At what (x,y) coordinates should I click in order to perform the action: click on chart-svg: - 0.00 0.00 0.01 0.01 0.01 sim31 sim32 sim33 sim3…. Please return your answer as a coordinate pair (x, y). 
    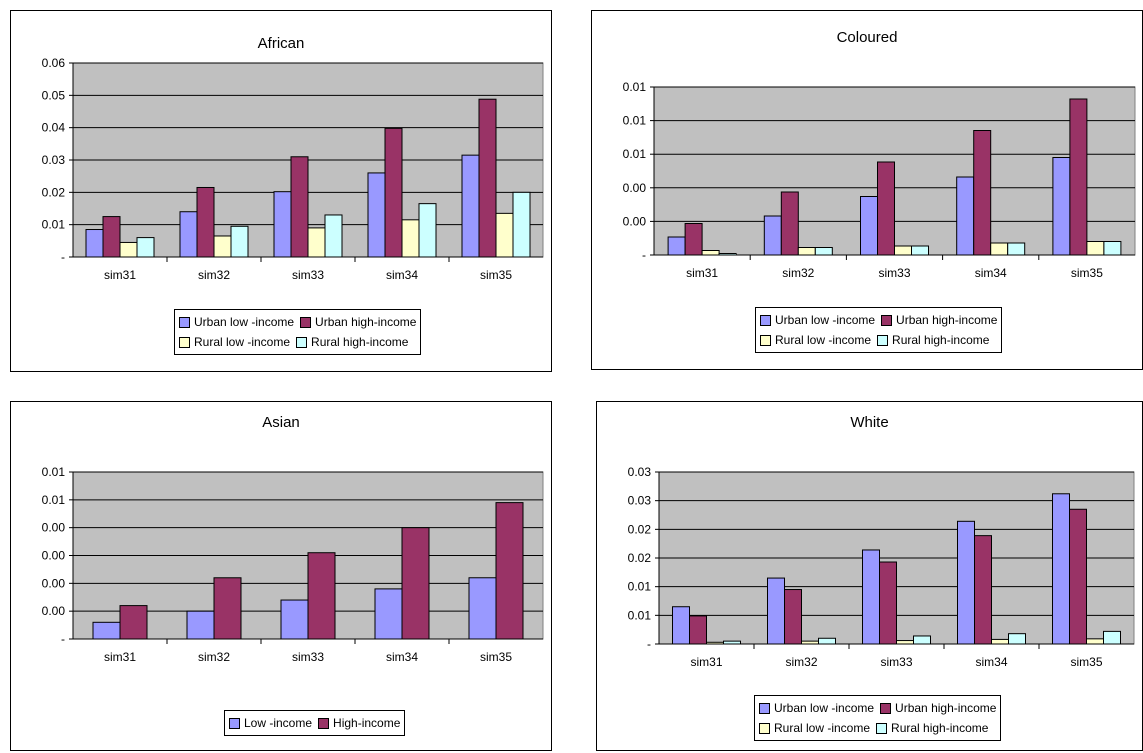
    Looking at the image, I should click on (879, 180).